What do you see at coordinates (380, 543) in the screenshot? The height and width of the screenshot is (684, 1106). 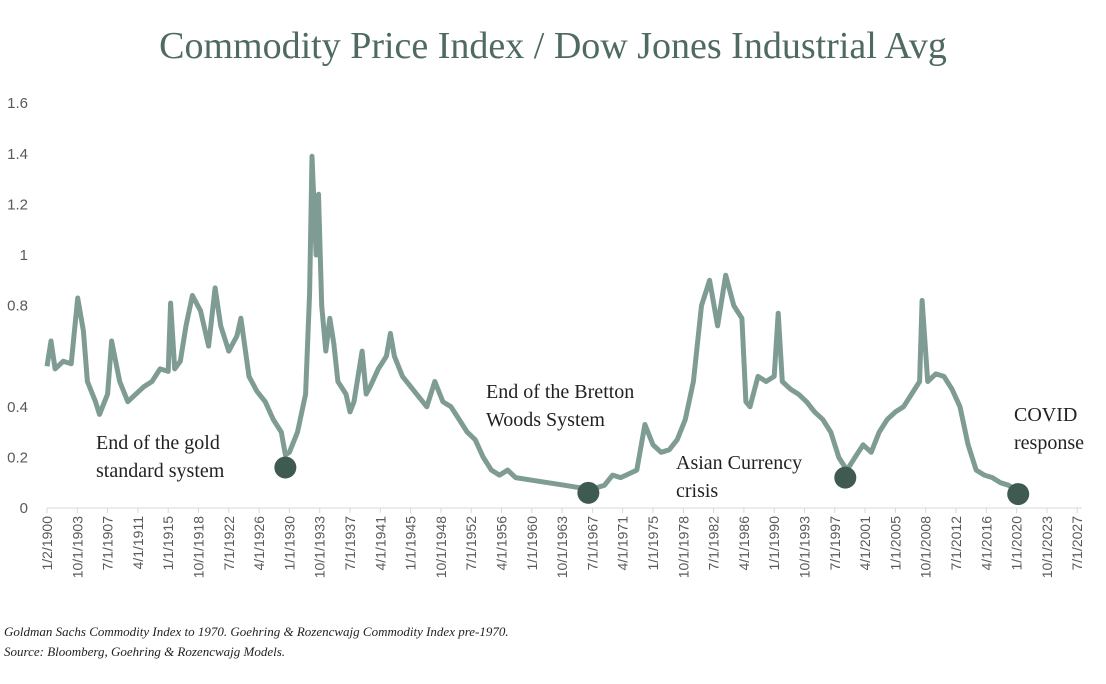 I see `x-tick-label: 4/1/1941` at bounding box center [380, 543].